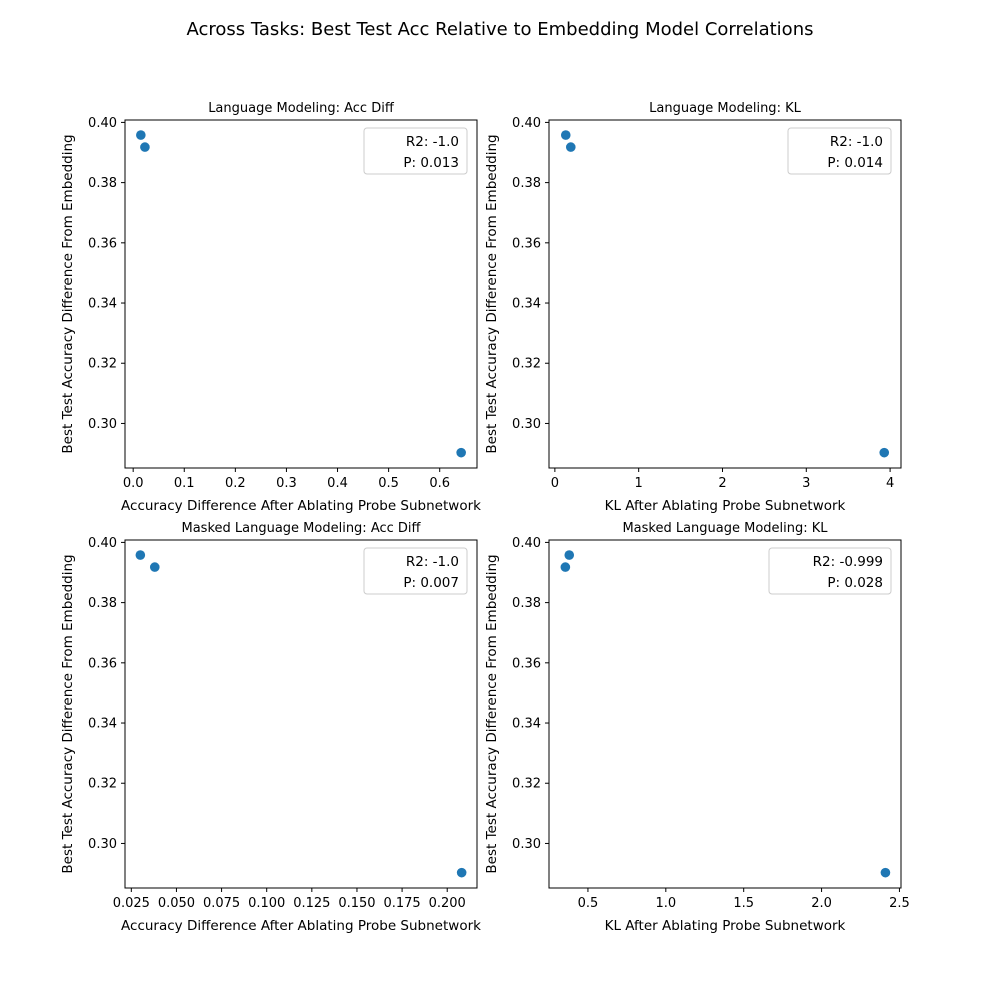  What do you see at coordinates (821, 903) in the screenshot?
I see `x-tick-label: 2.0` at bounding box center [821, 903].